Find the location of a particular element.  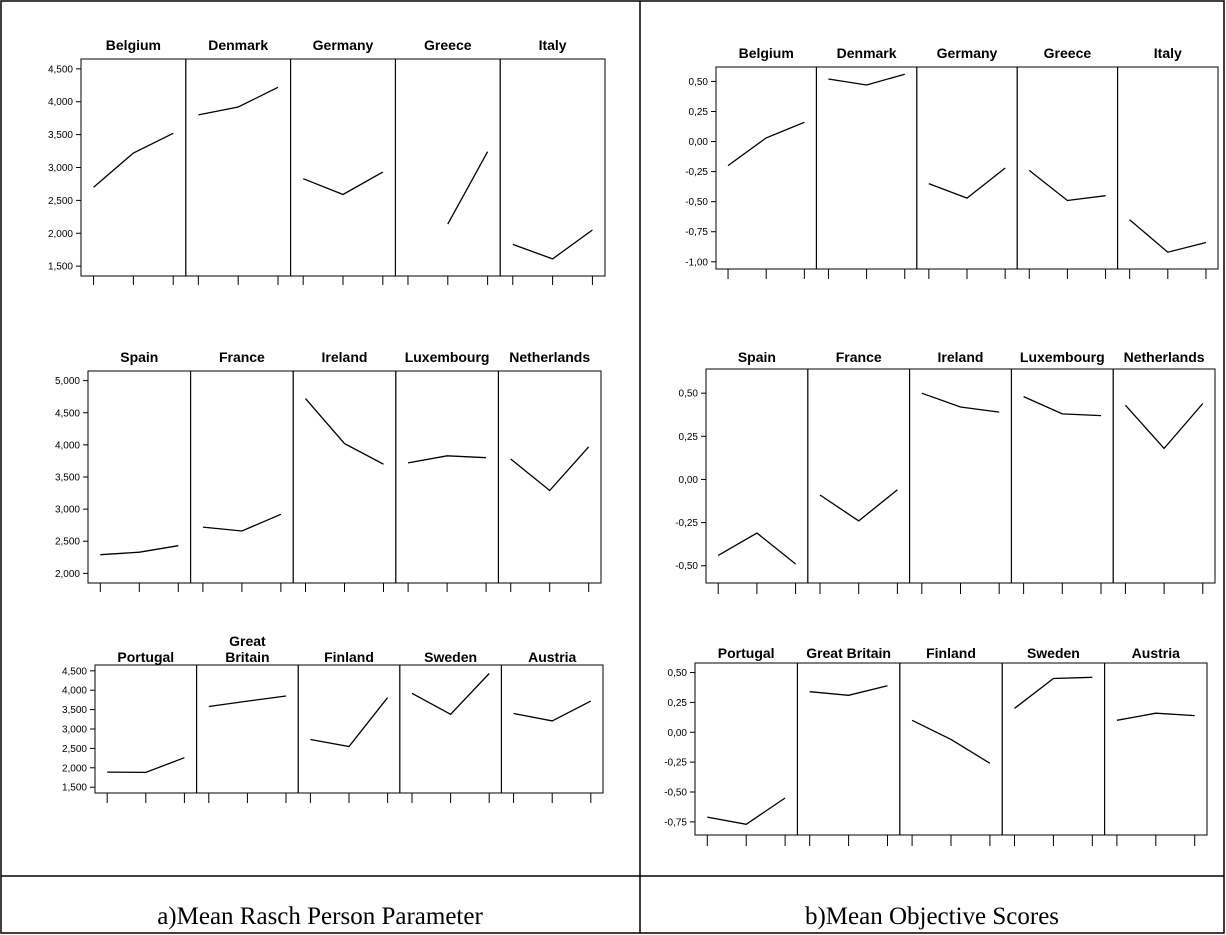

panel-great-britain: Great Britain is located at coordinates (848, 745).